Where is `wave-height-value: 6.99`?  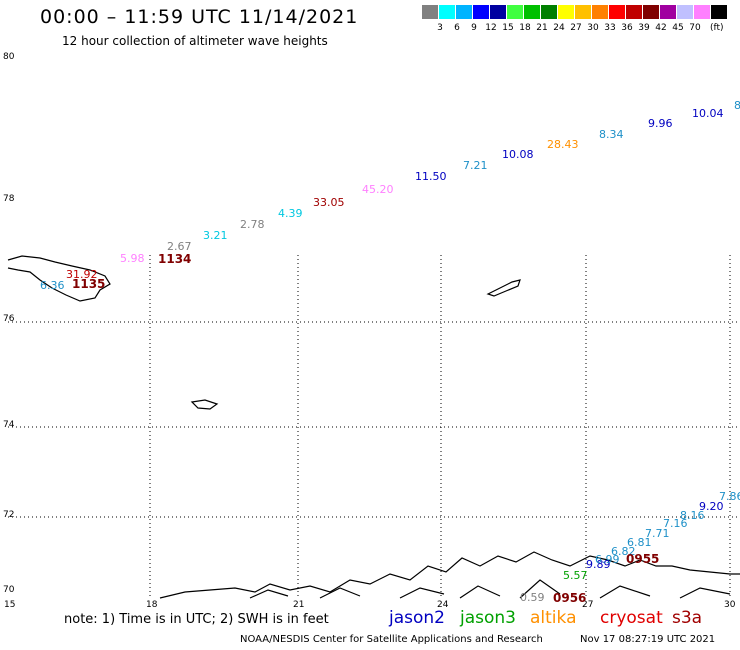 wave-height-value: 6.99 is located at coordinates (607, 559).